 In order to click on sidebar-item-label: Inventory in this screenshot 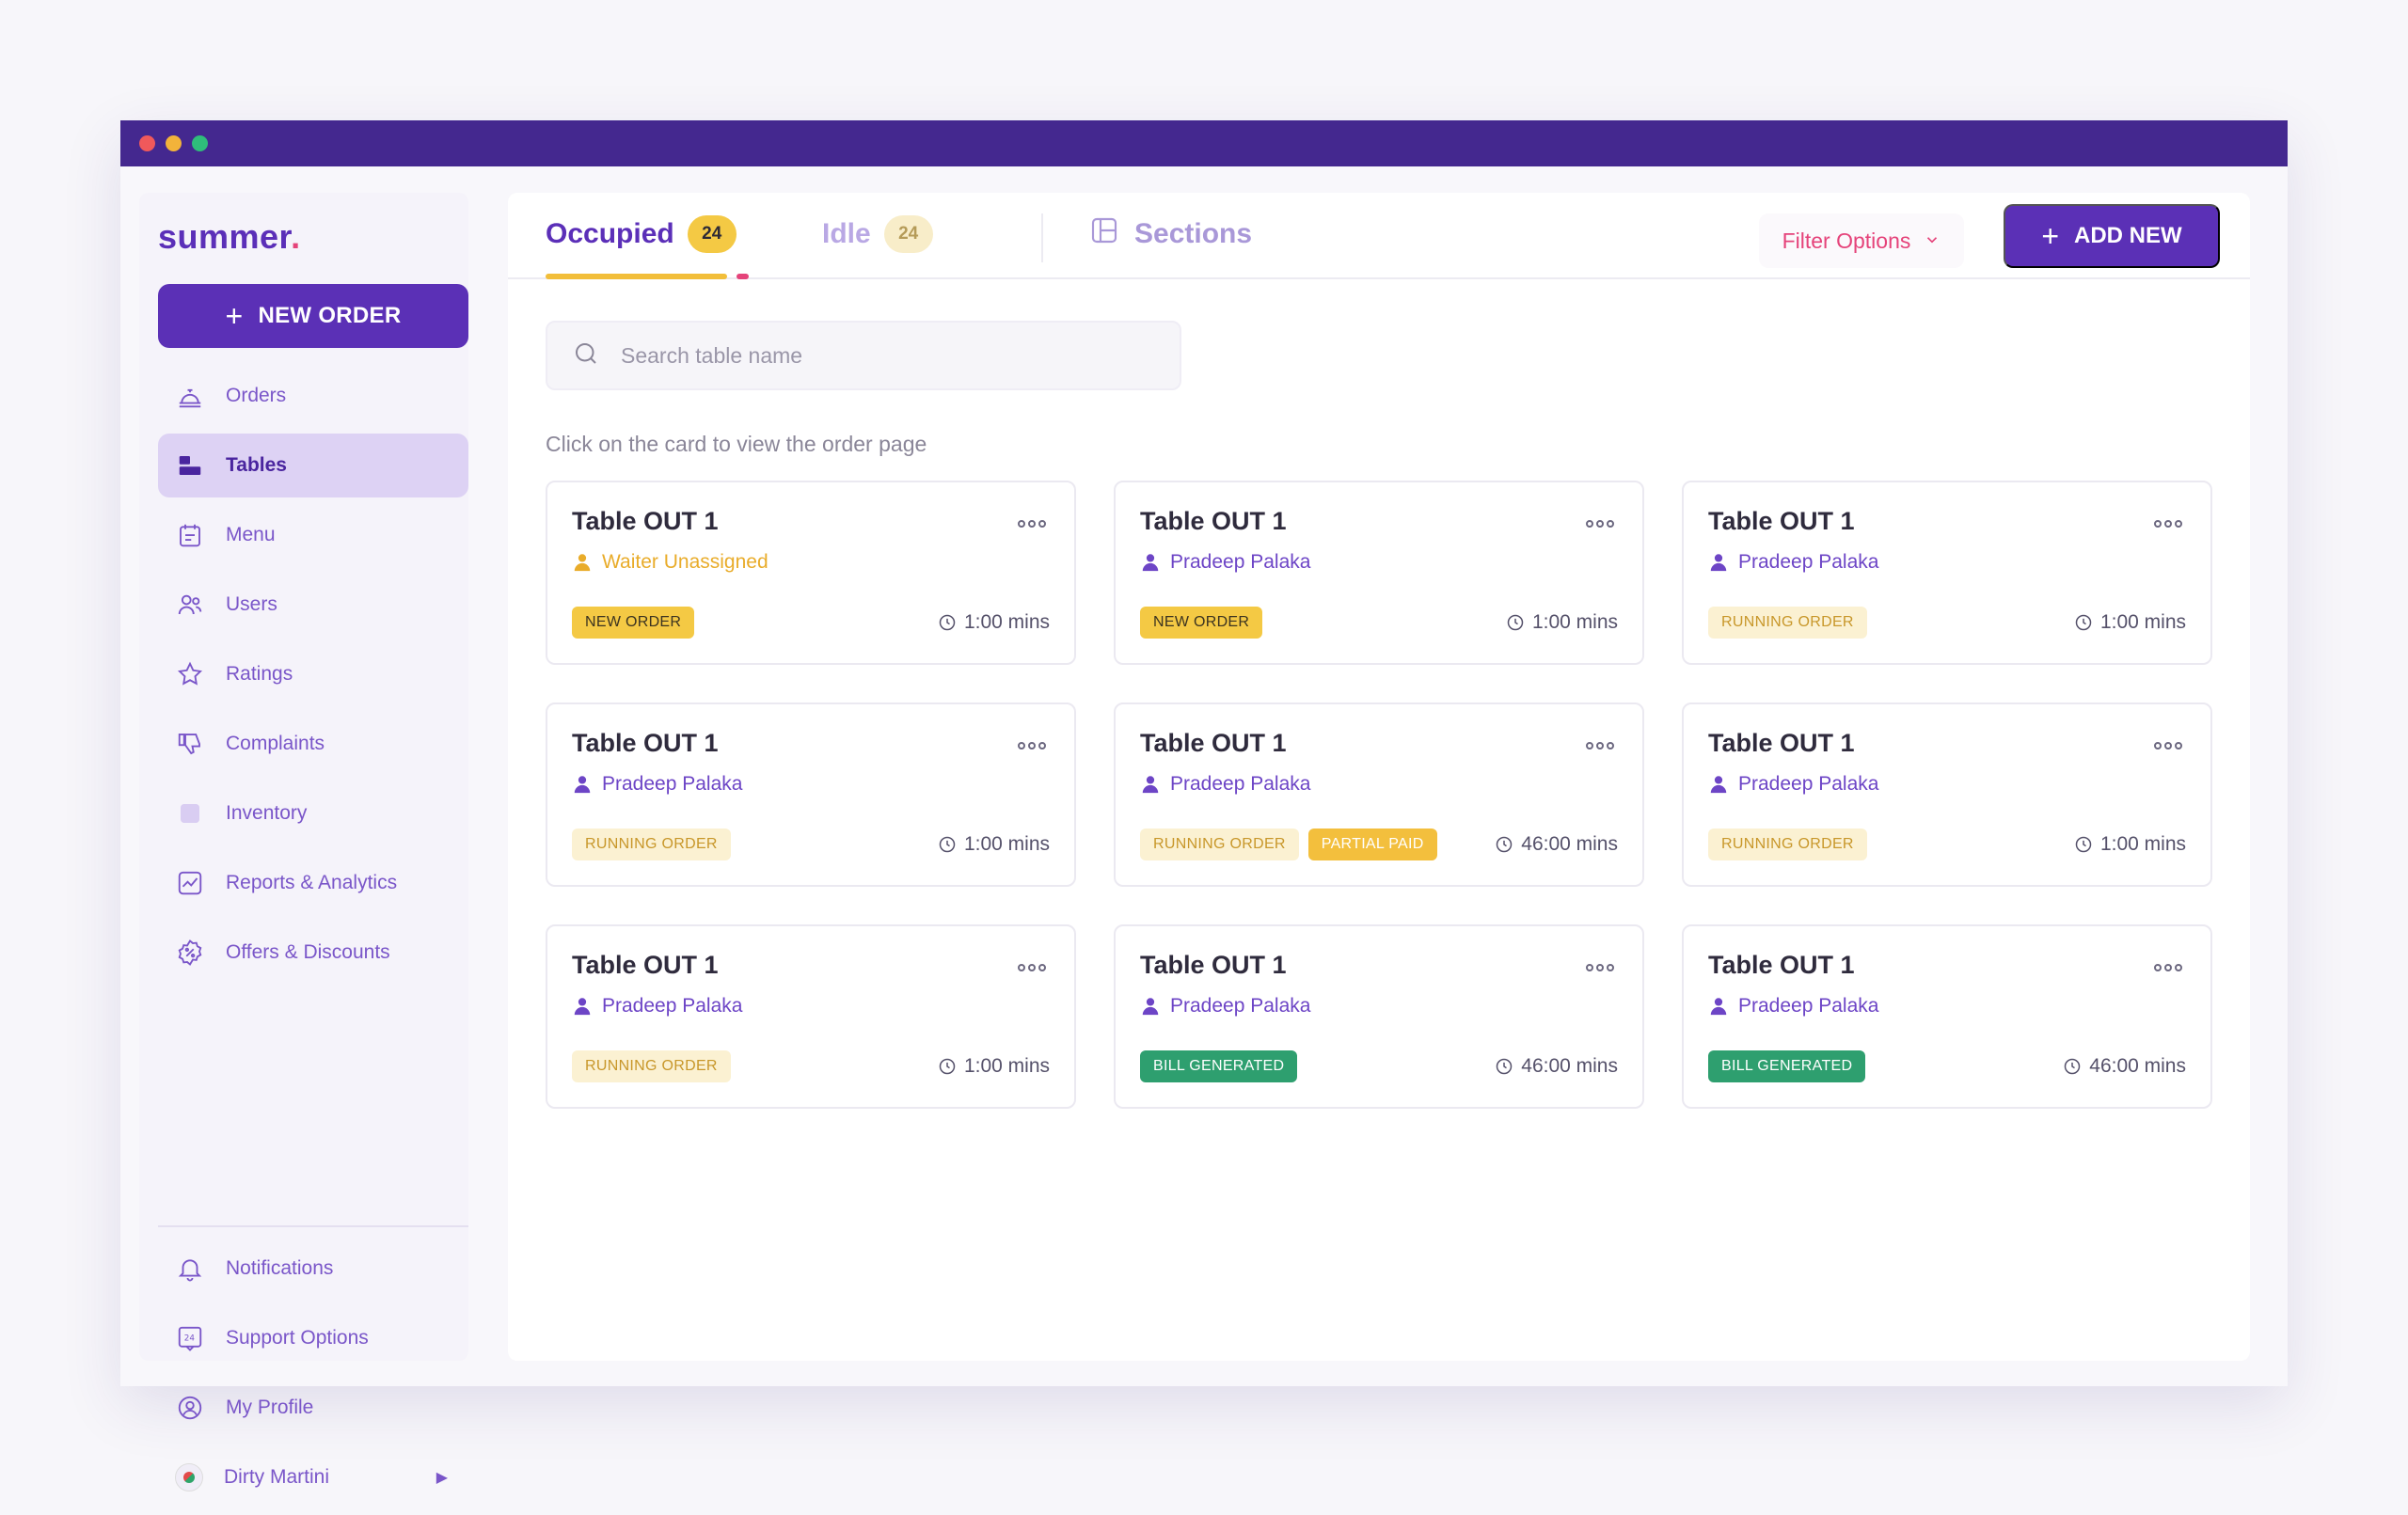, I will do `click(267, 813)`.